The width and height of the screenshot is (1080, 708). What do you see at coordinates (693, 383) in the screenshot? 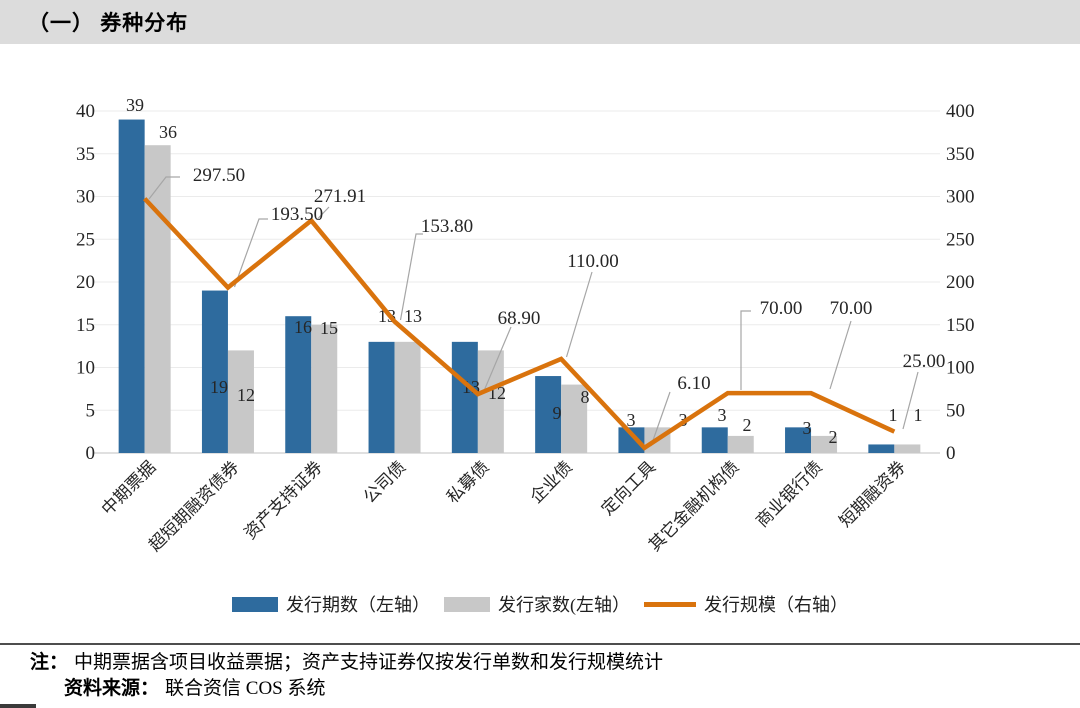
I see `issue-scale-label: 6.10` at bounding box center [693, 383].